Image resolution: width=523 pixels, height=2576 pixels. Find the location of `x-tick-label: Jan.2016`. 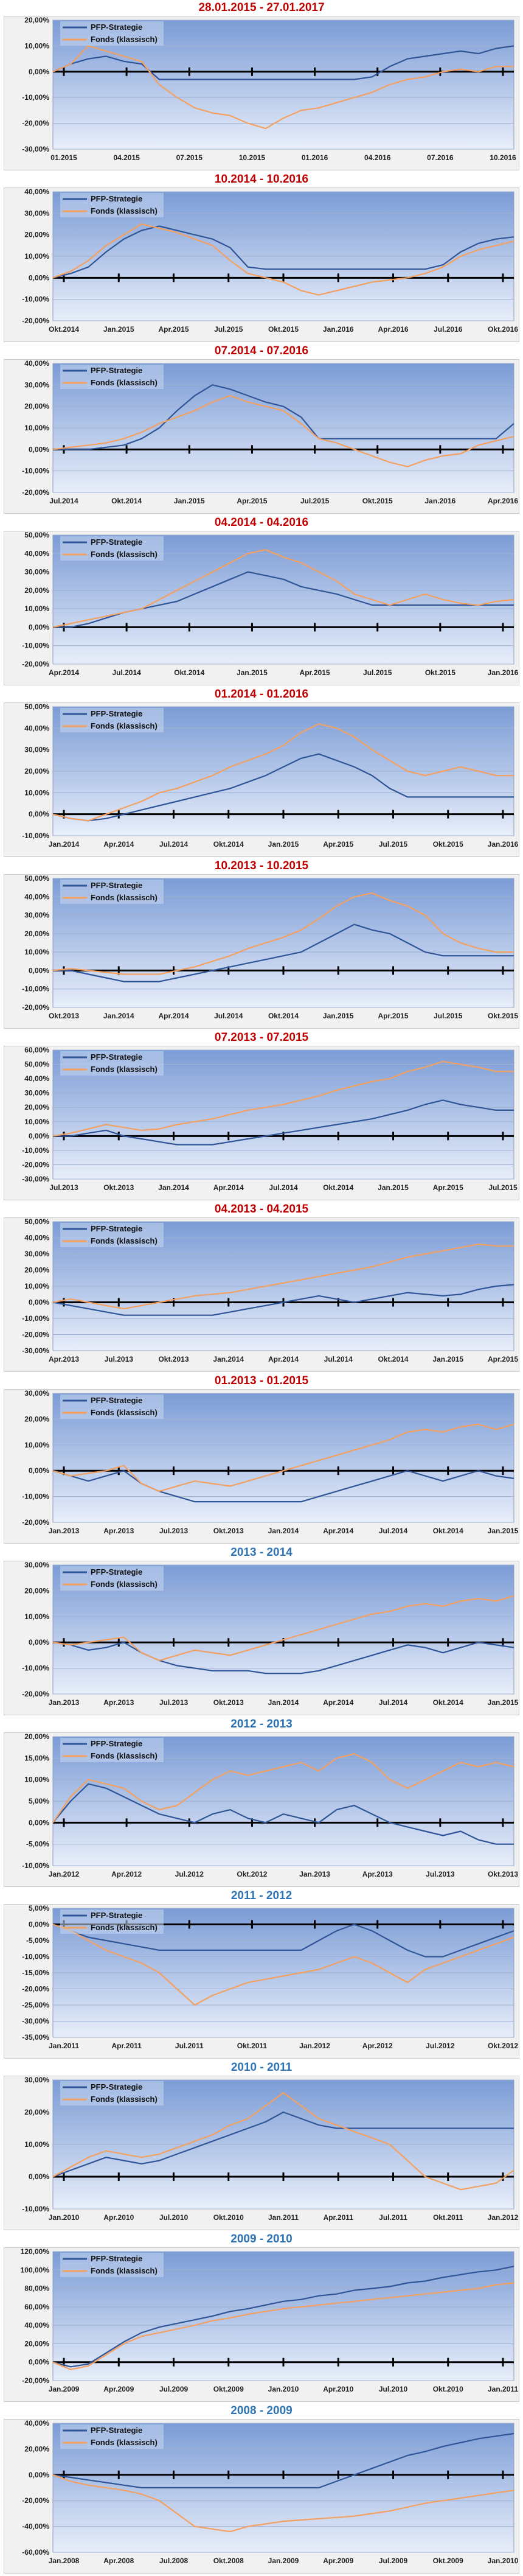

x-tick-label: Jan.2016 is located at coordinates (440, 501).